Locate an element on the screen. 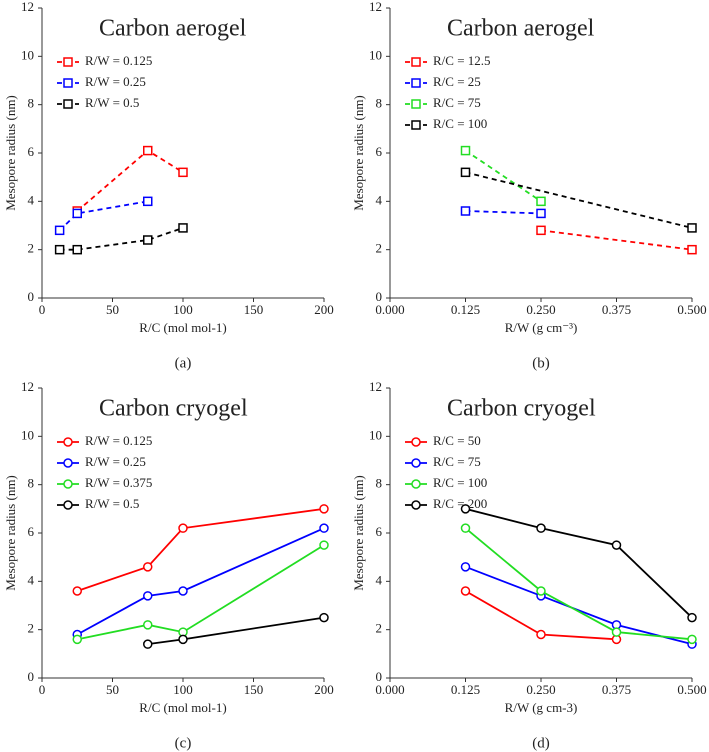 The width and height of the screenshot is (709, 752). x-tick-label: 200 is located at coordinates (324, 689).